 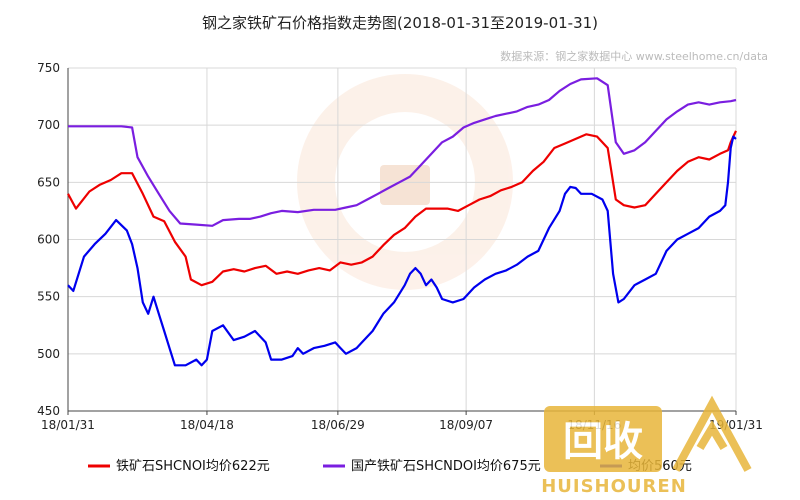 I want to click on y-tick-label: 750, so click(x=48, y=68).